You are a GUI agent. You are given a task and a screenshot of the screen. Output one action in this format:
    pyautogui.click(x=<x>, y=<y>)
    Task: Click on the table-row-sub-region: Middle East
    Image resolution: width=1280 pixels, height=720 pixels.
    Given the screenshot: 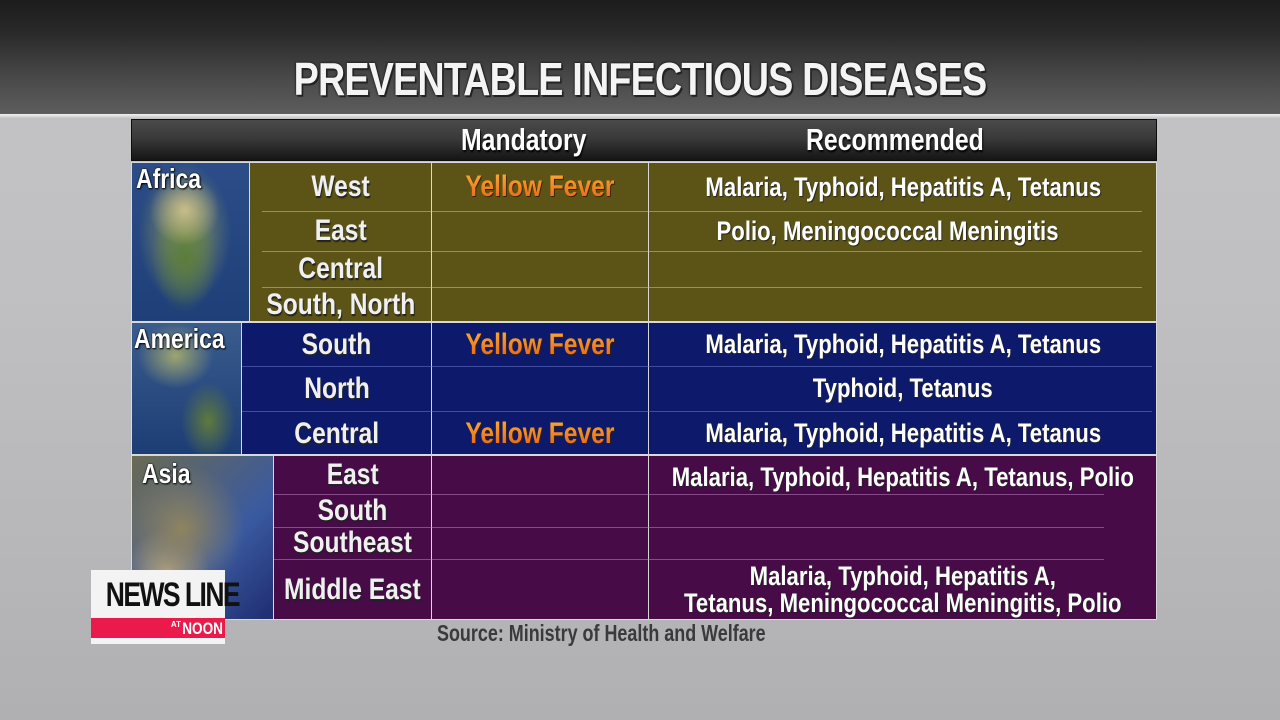 What is the action you would take?
    pyautogui.click(x=352, y=590)
    